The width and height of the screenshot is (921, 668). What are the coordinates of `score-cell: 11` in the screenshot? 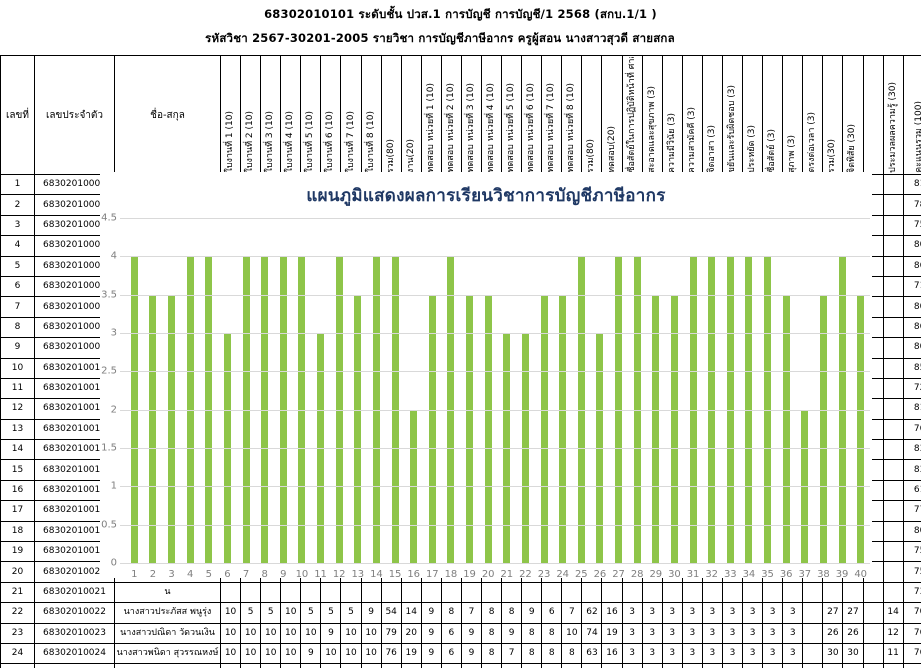 It's located at (893, 653).